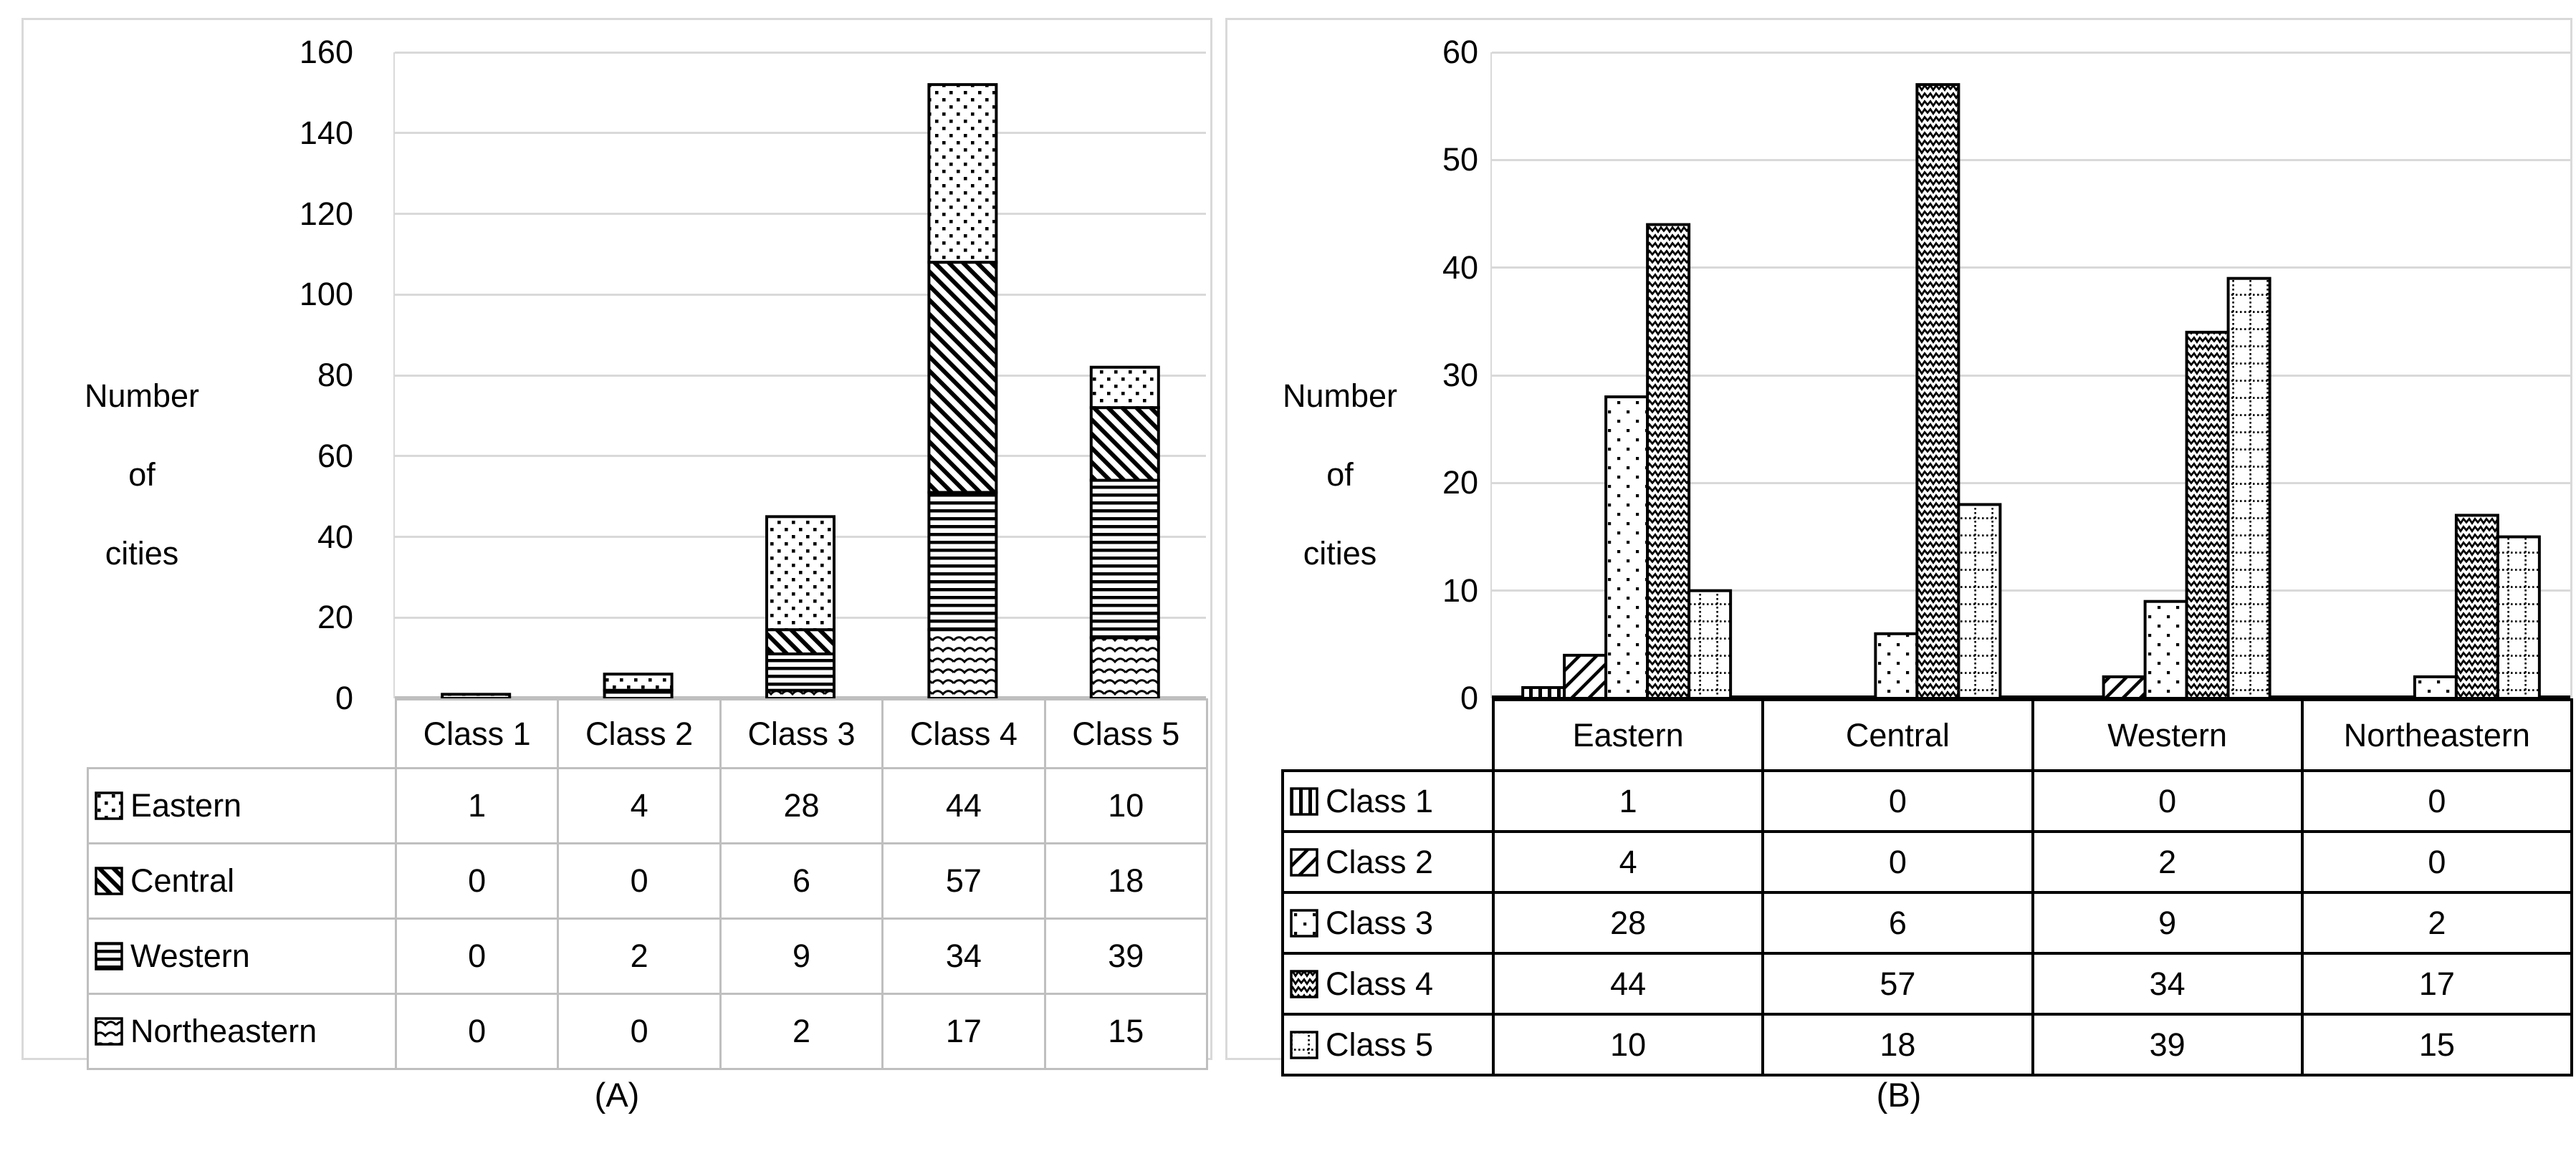 This screenshot has width=2576, height=1151. I want to click on x-axis-line, so click(2031, 698).